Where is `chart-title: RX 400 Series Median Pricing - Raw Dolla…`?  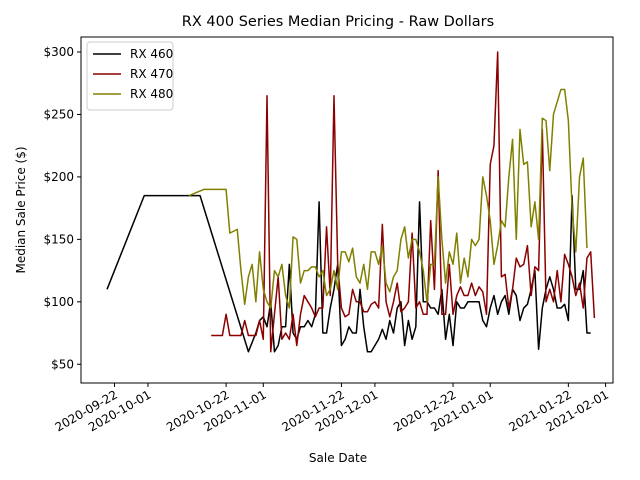 chart-title: RX 400 Series Median Pricing - Raw Dolla… is located at coordinates (338, 22).